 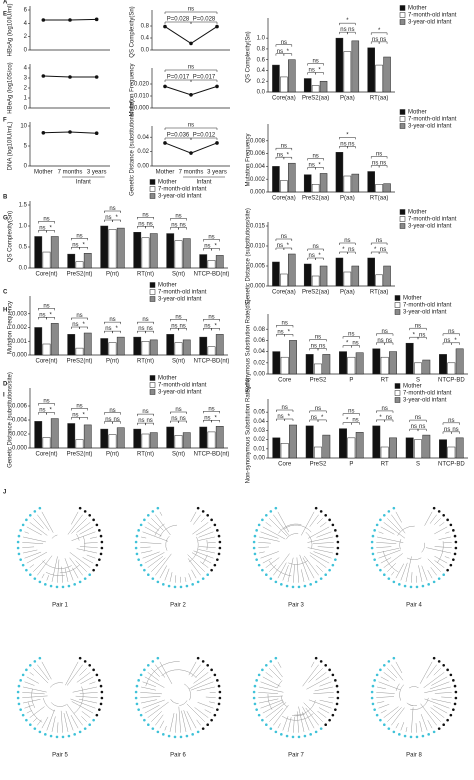 I want to click on x-tick-label: RT(aa), so click(x=379, y=99).